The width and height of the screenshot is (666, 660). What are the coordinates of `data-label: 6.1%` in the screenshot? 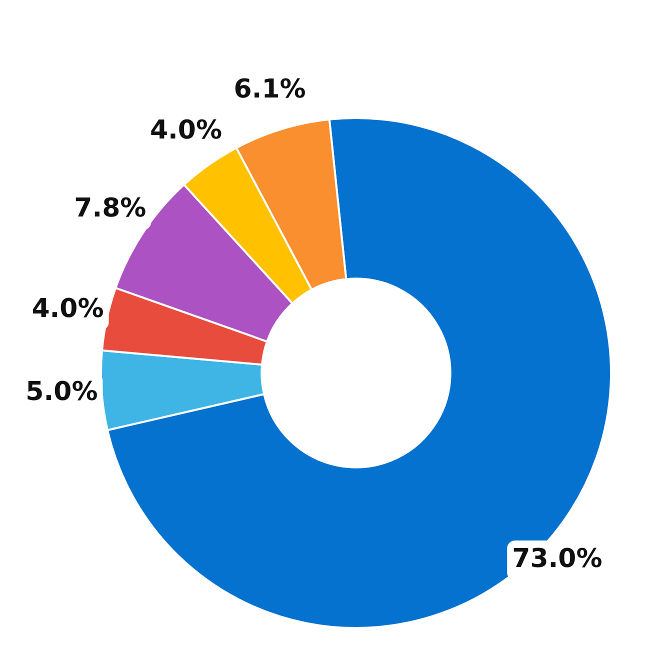 It's located at (270, 89).